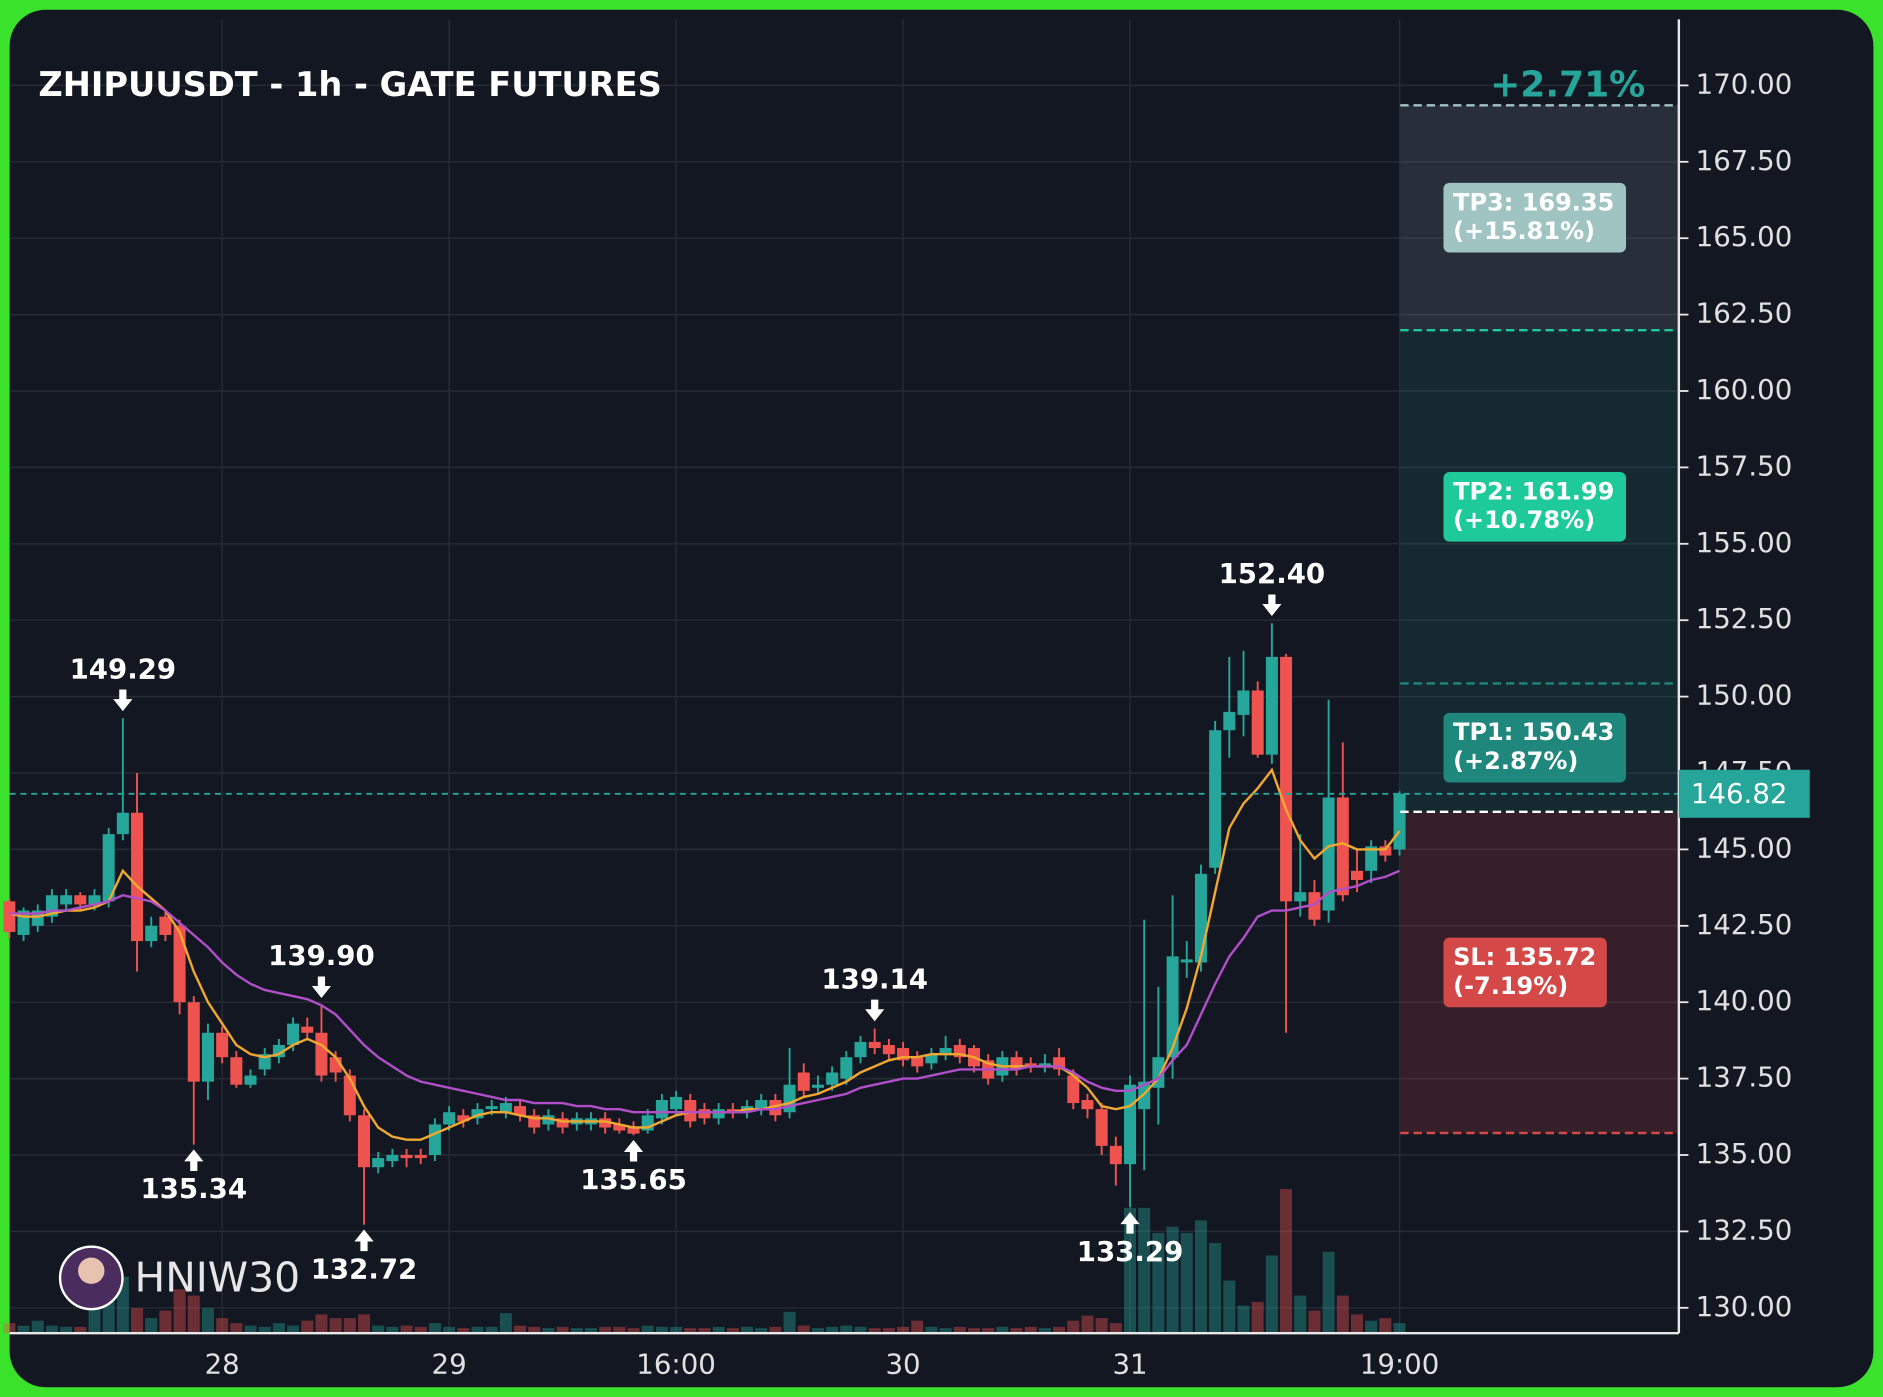  Describe the element at coordinates (194, 1188) in the screenshot. I see `annotation-label: 135.34` at that location.